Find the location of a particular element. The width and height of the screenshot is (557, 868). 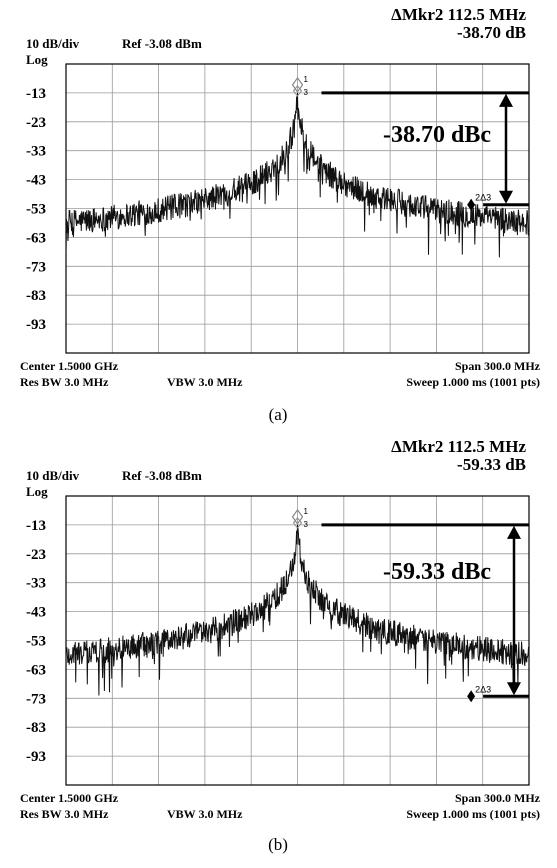

delta-marker-value: -59.33 dB is located at coordinates (491, 464).